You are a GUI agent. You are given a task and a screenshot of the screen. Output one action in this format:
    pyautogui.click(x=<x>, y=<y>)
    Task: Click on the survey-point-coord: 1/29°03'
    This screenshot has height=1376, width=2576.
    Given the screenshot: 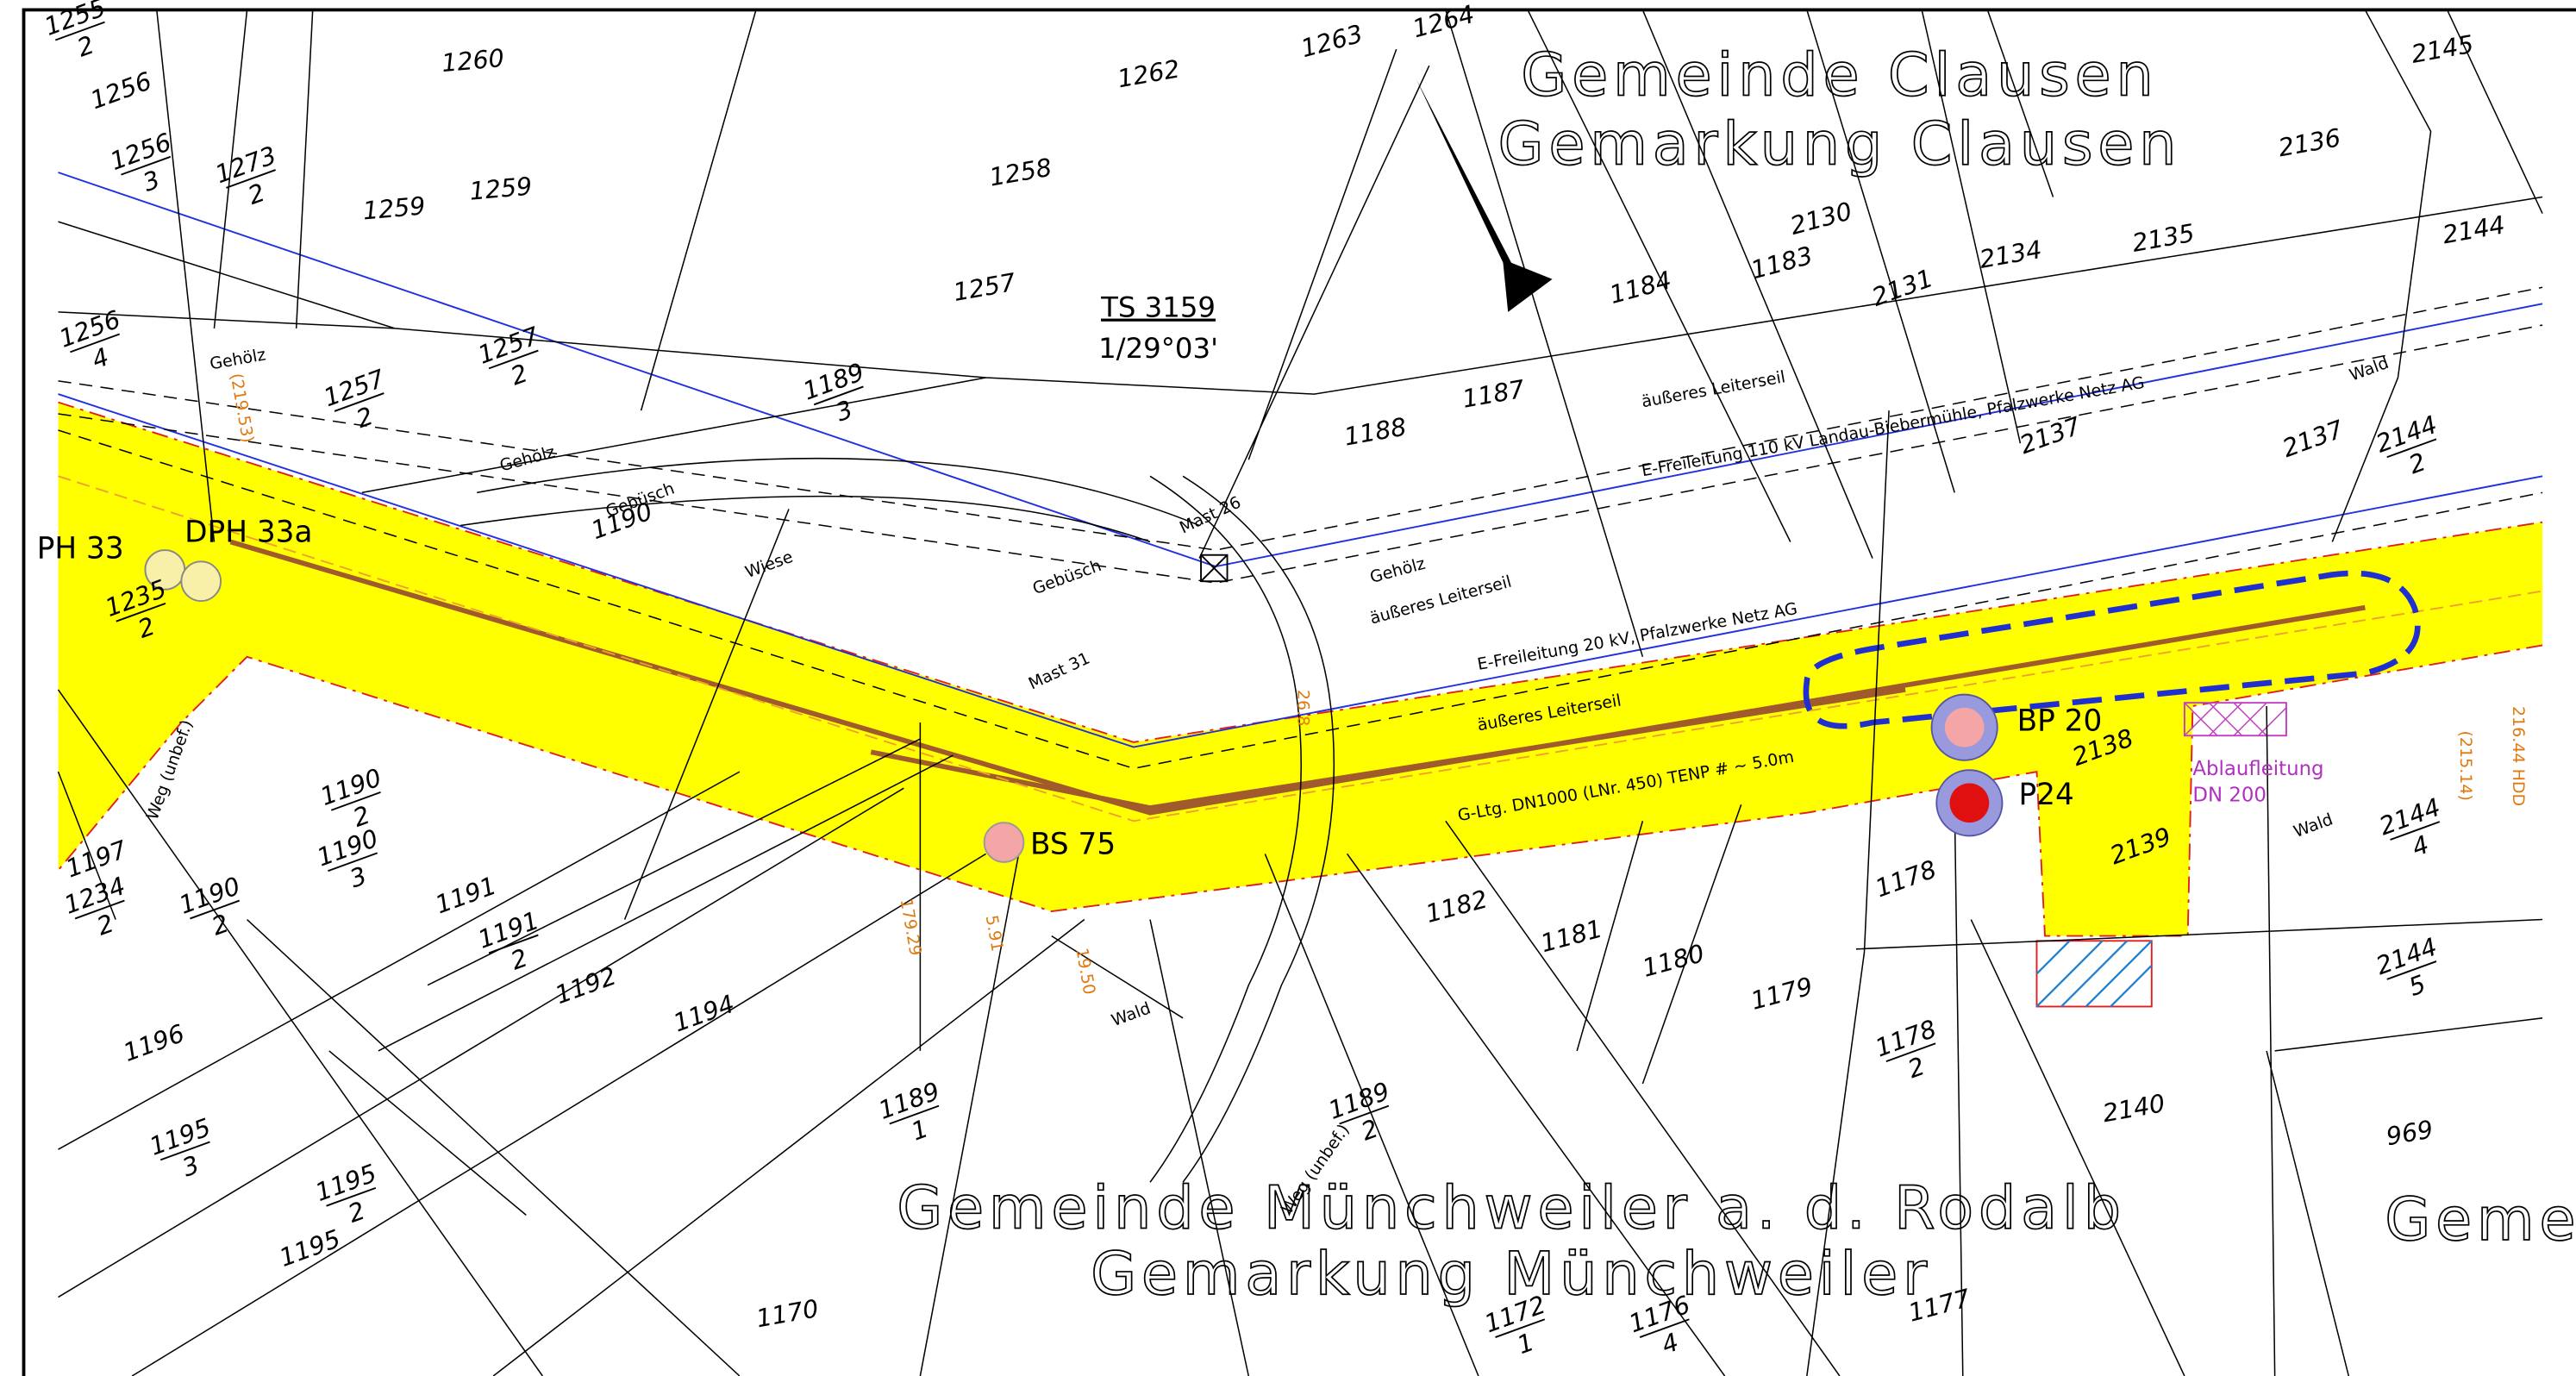 What is the action you would take?
    pyautogui.click(x=1158, y=348)
    